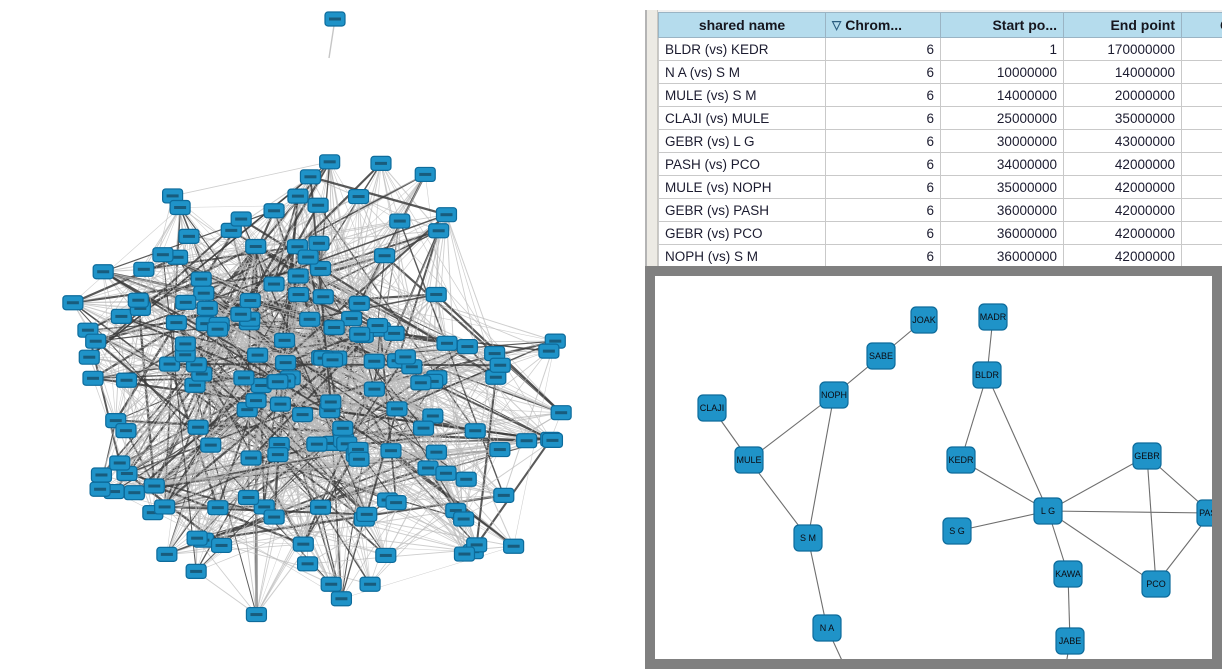 The height and width of the screenshot is (669, 1222). Describe the element at coordinates (940, 118) in the screenshot. I see `table-row: CLAJI (vs) MULE625000000350000005.9` at that location.